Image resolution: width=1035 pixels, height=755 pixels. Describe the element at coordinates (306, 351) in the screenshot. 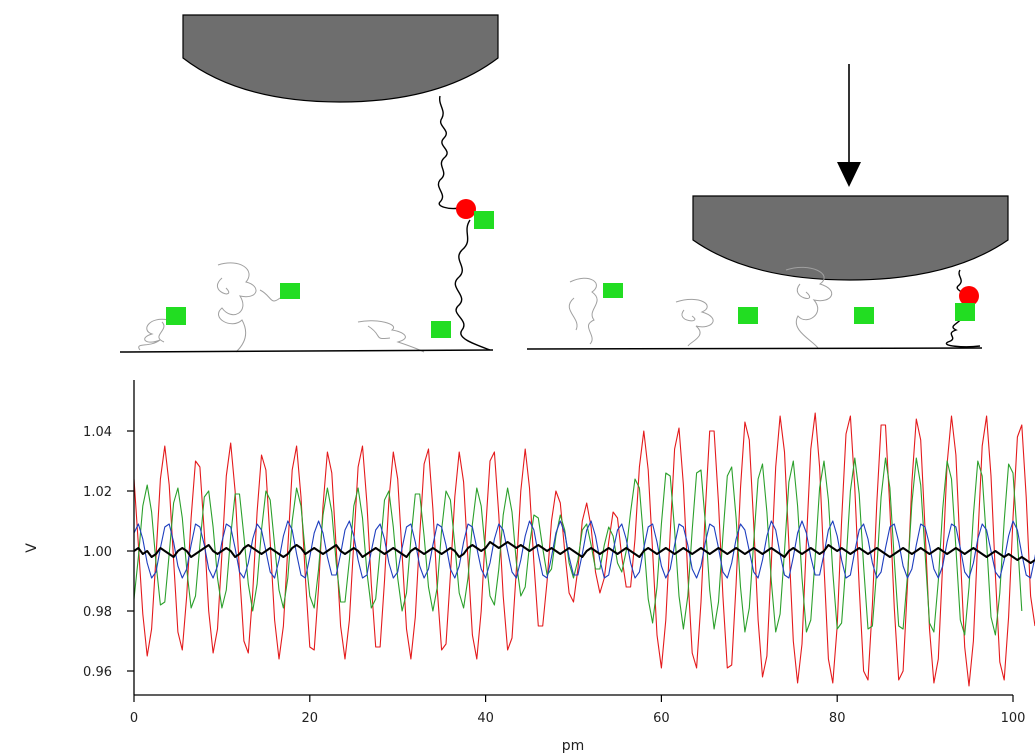

I see `surface-left` at that location.